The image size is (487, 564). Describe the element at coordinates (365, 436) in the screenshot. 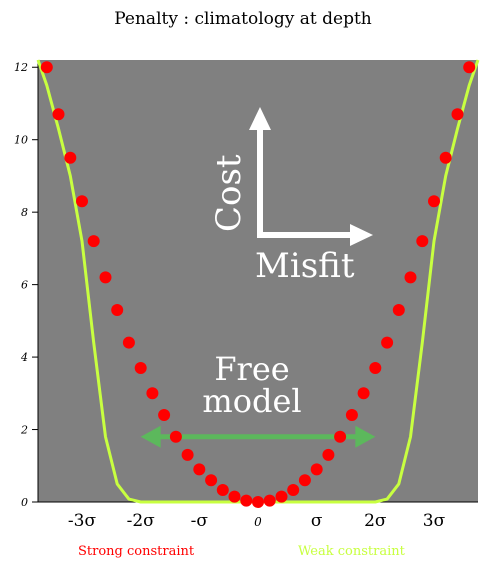

I see `free-arrow-head-right` at that location.